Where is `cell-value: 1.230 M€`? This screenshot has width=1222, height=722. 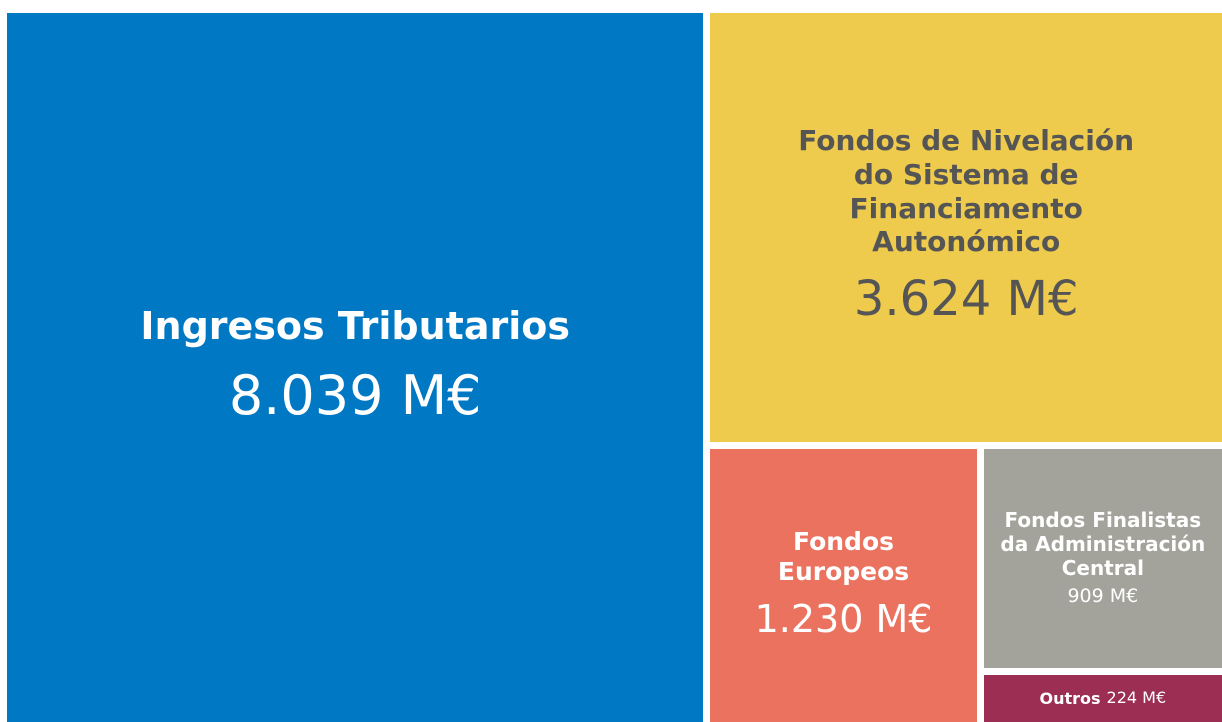 cell-value: 1.230 M€ is located at coordinates (843, 618).